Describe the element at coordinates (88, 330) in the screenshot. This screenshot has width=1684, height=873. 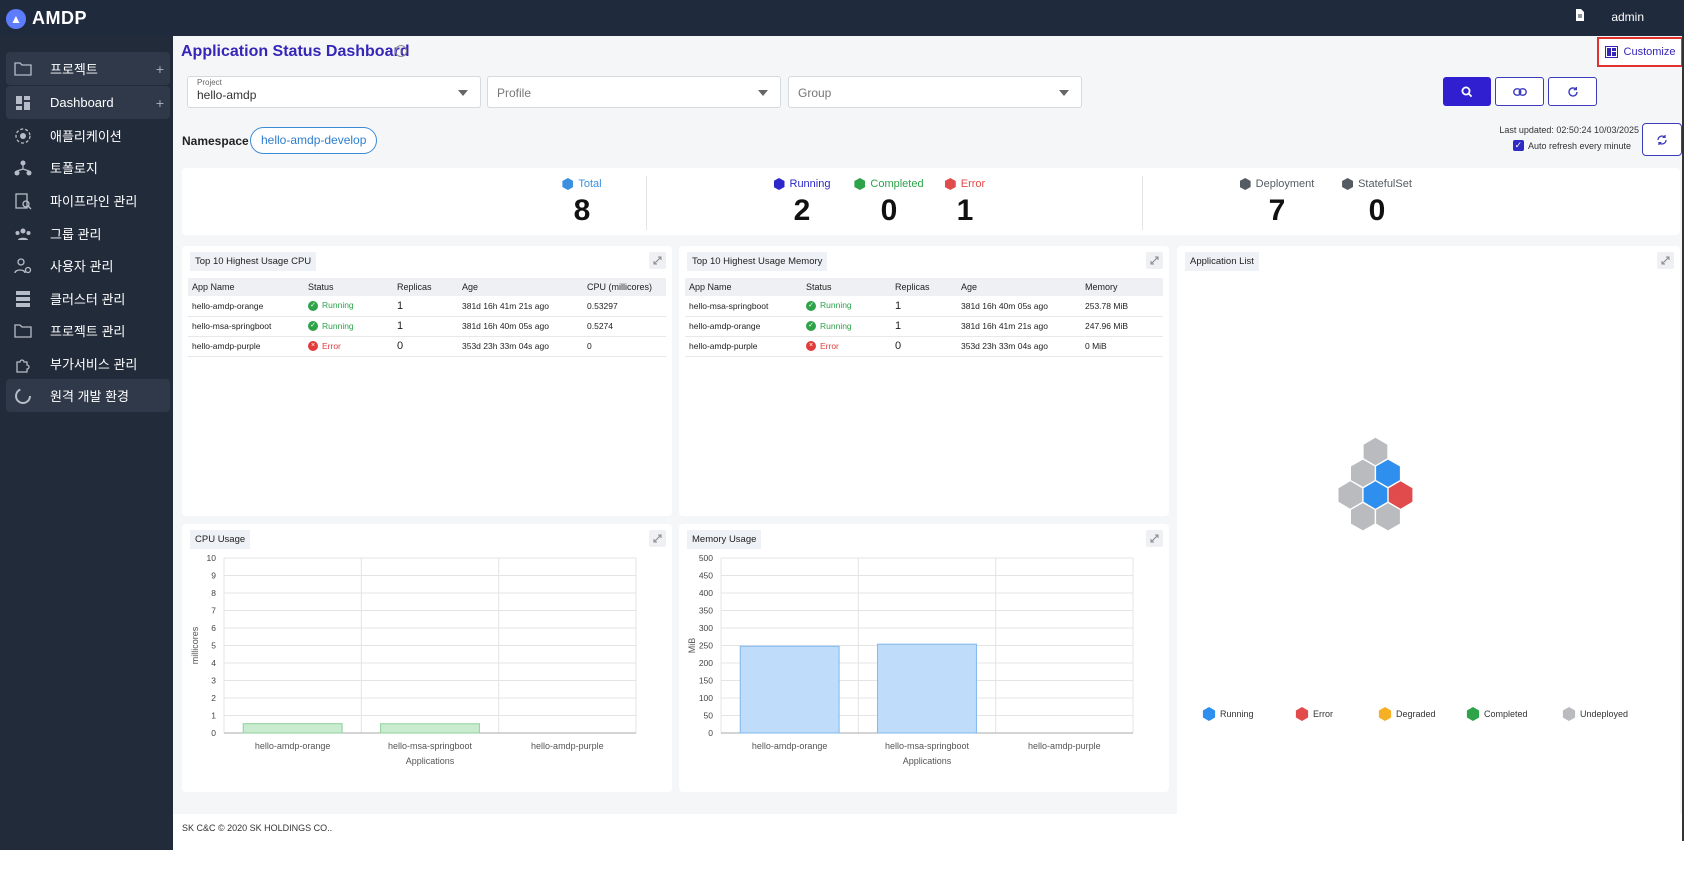
I see `sidebar-item-8: 프로젝트 관리` at that location.